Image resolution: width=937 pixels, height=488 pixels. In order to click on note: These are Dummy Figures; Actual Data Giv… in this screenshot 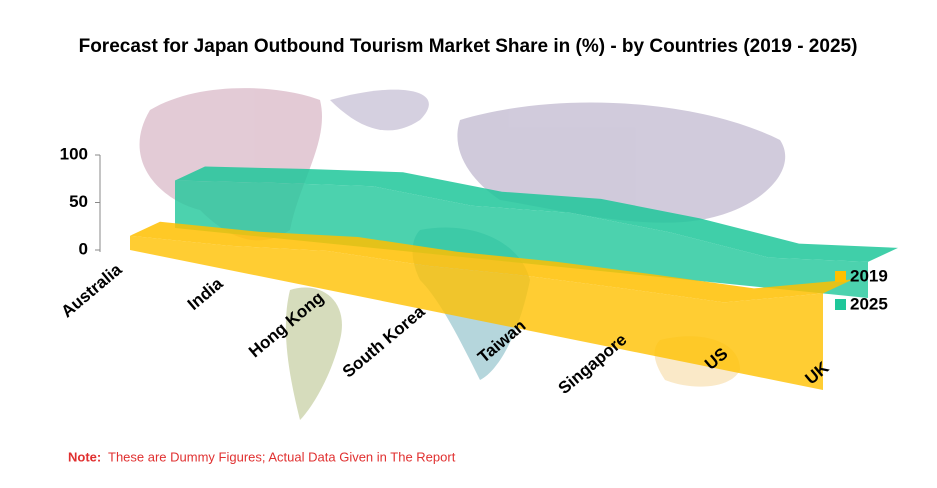, I will do `click(282, 456)`.